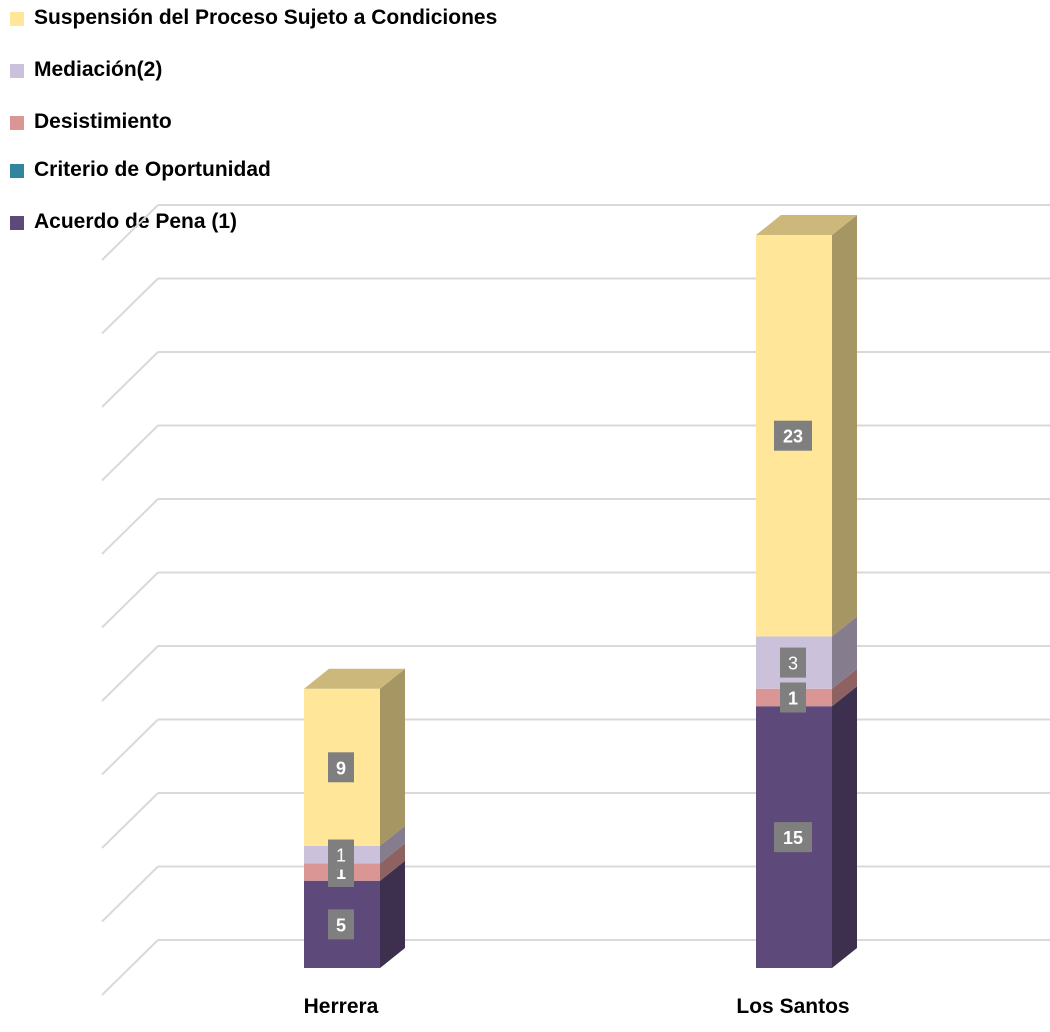 This screenshot has height=1032, width=1050. What do you see at coordinates (98, 69) in the screenshot?
I see `legend-label: Mediación(2)` at bounding box center [98, 69].